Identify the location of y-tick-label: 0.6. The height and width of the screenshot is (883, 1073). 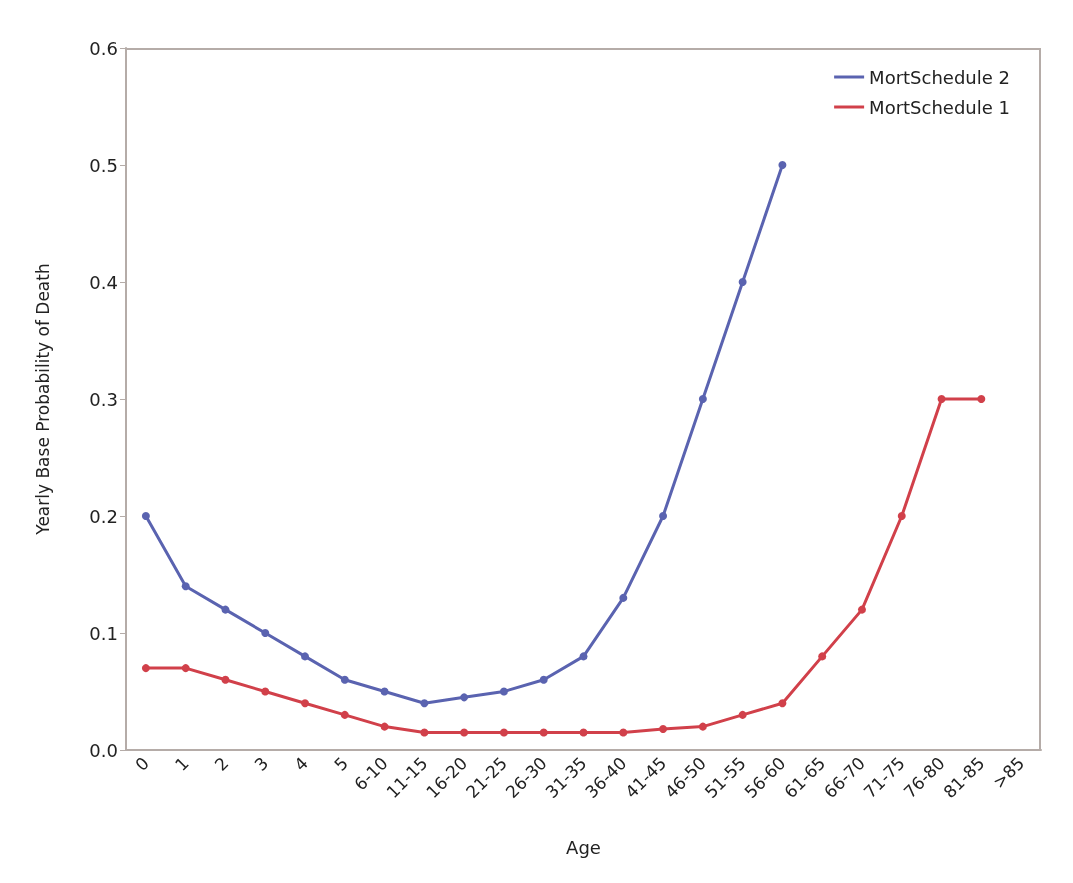
(103, 48).